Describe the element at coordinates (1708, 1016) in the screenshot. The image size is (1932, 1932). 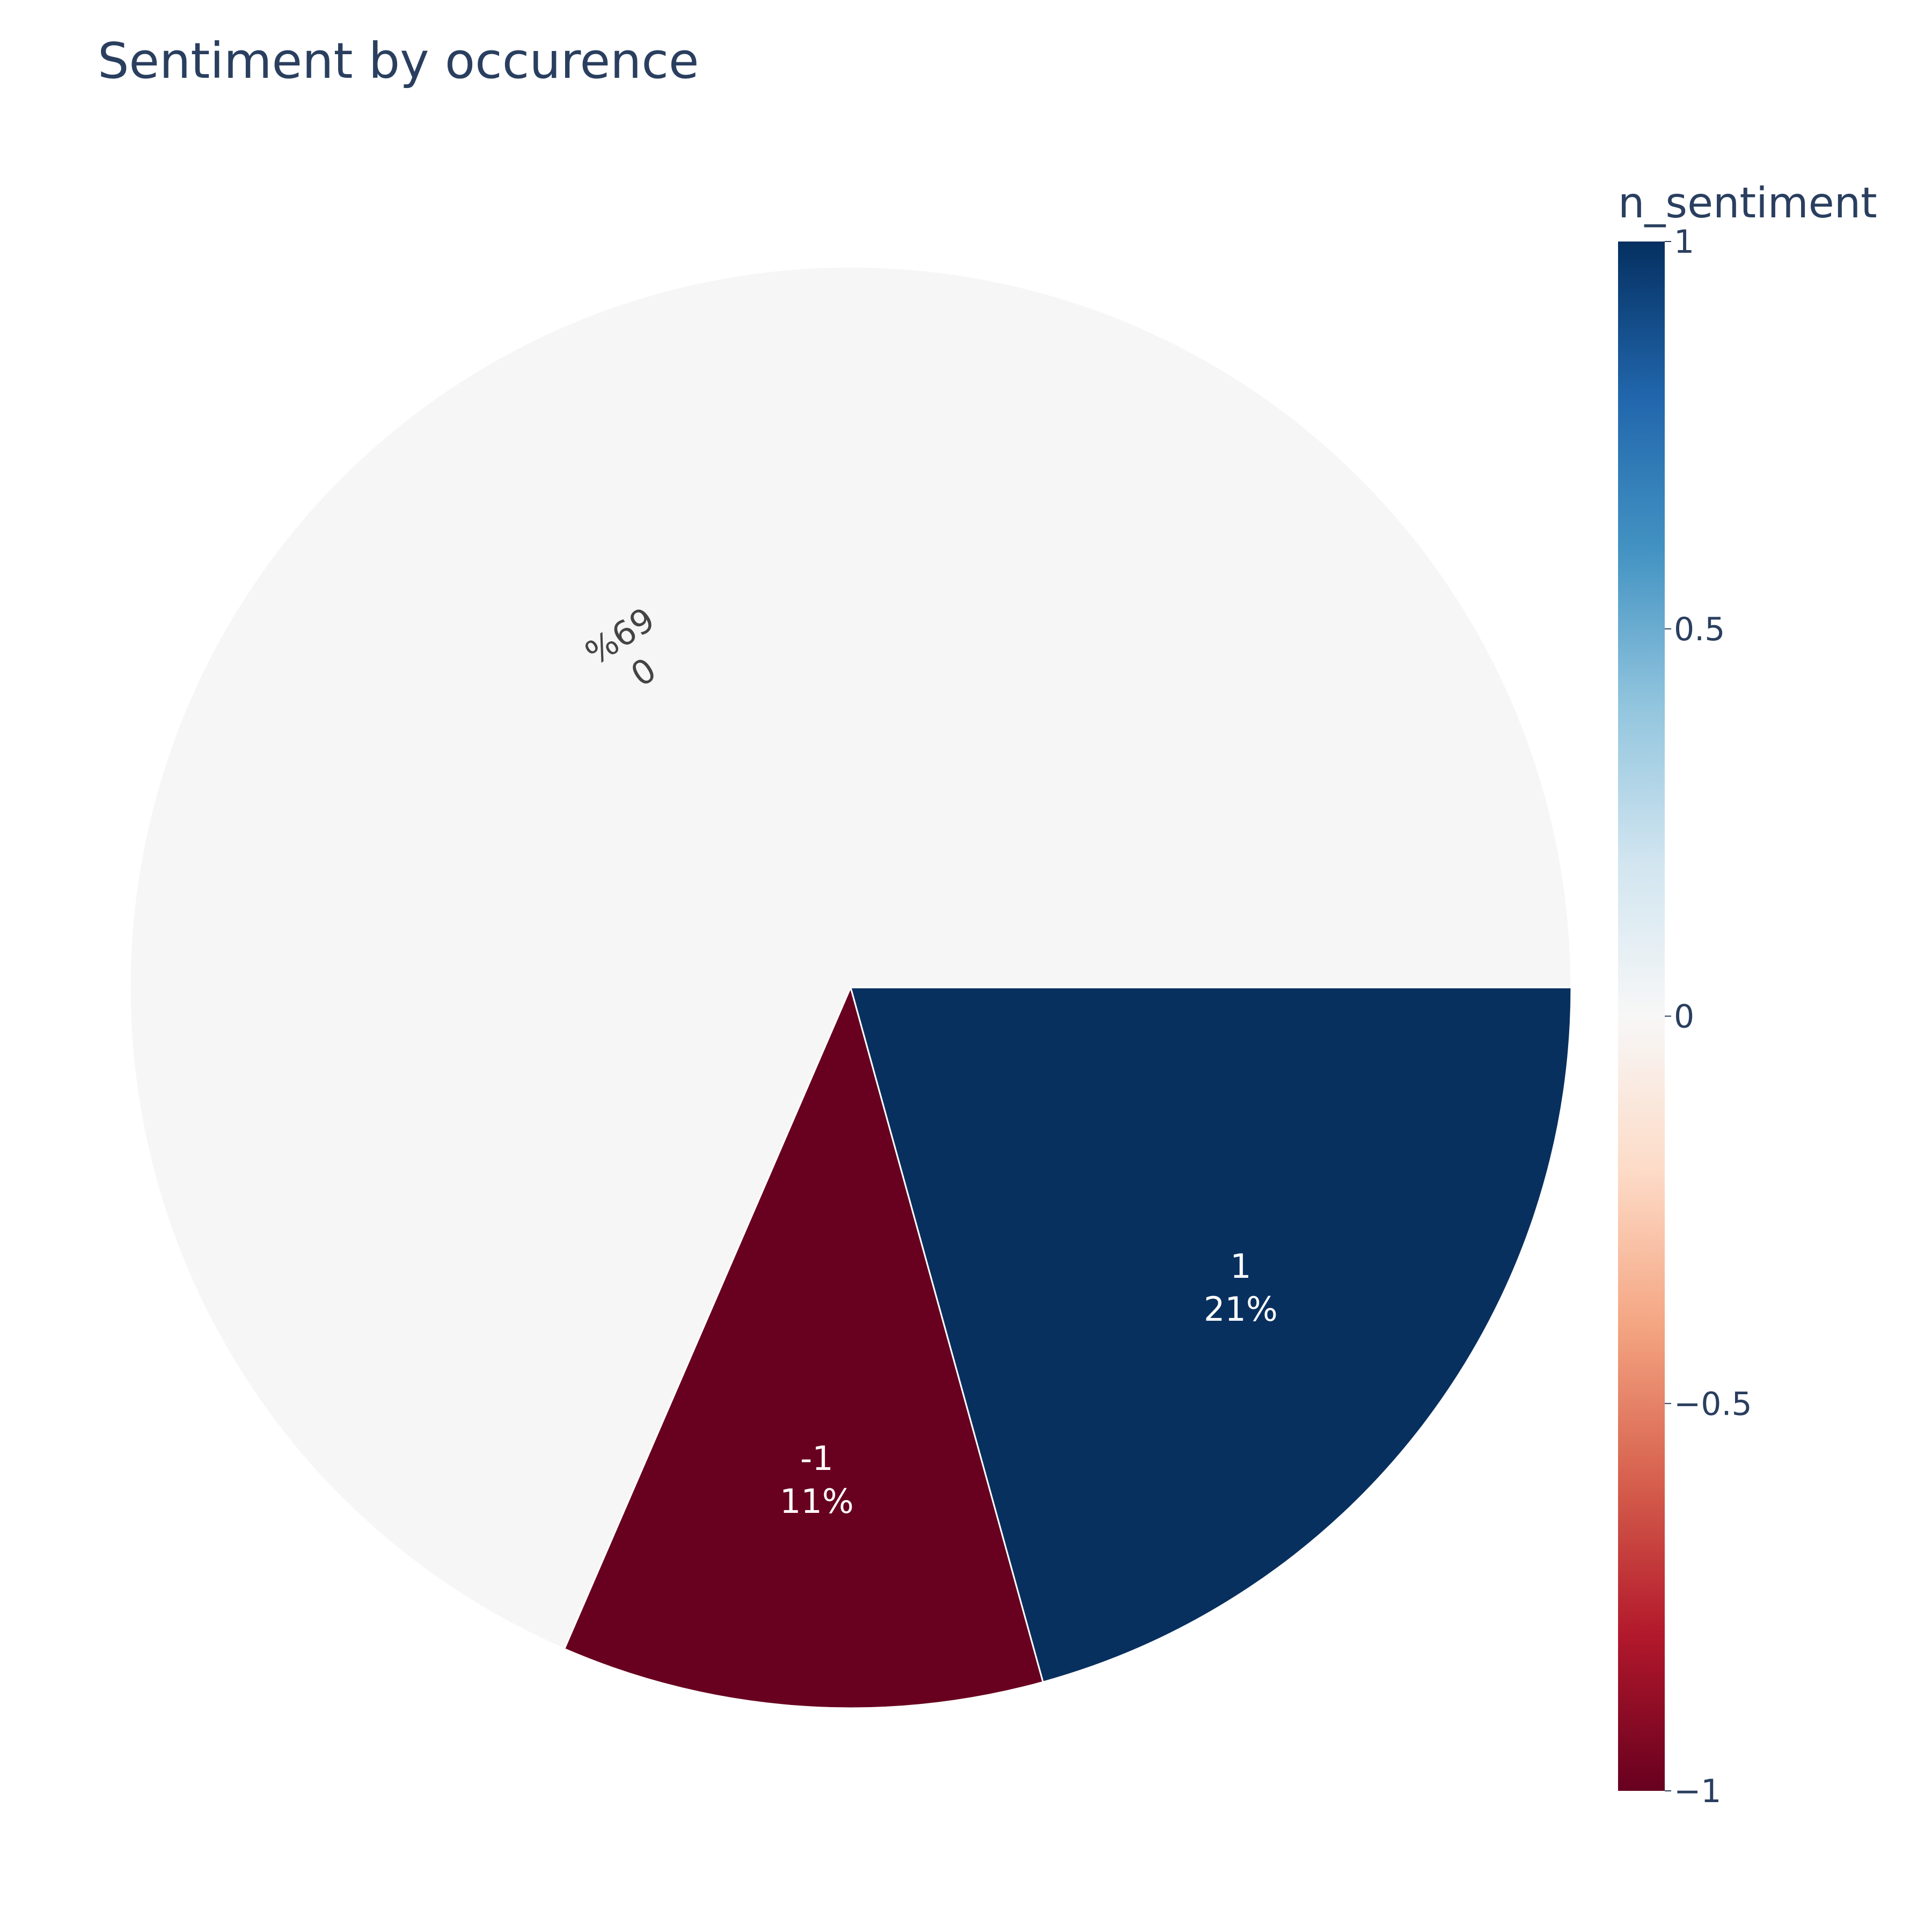
I see `colorbar-ticks: 1 0.5 0 −0.5 −1` at that location.